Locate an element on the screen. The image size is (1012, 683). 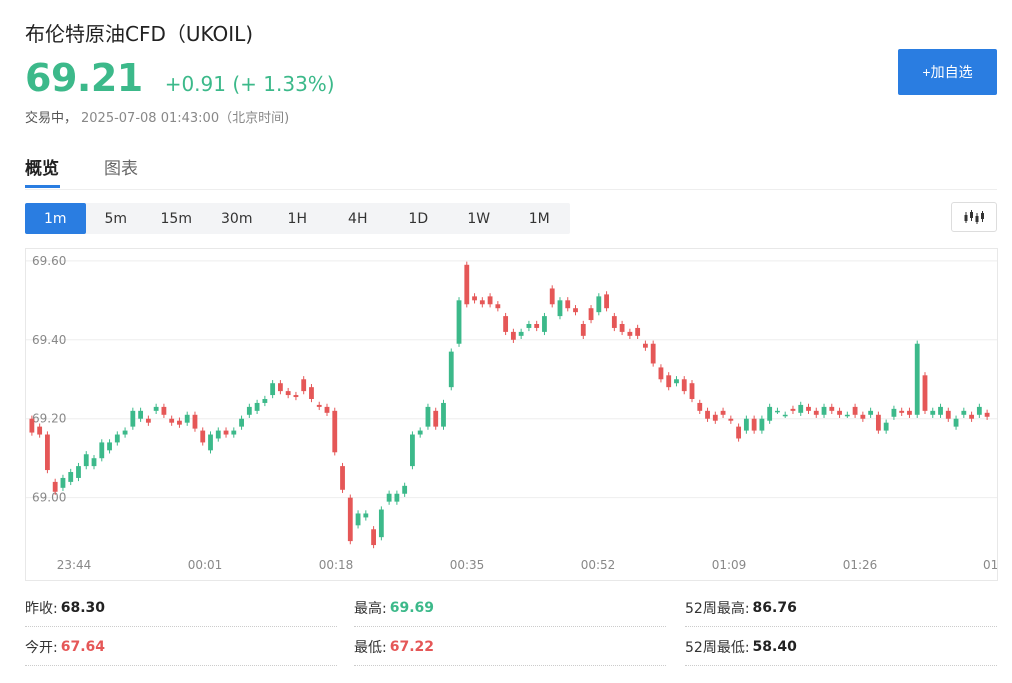
interval-1w: 1W is located at coordinates (479, 218).